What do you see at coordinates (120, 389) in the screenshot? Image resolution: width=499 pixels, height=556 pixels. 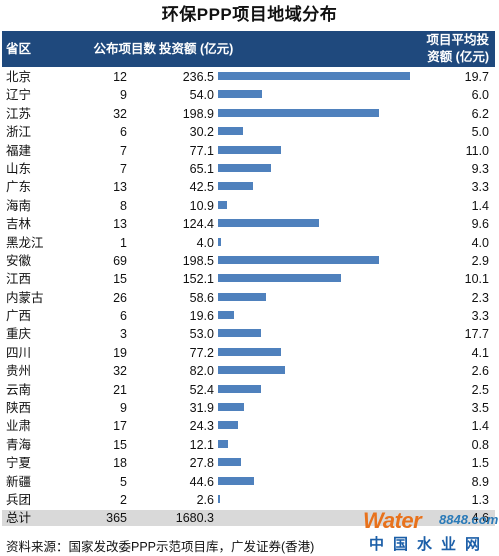 I see `count-label: 21` at bounding box center [120, 389].